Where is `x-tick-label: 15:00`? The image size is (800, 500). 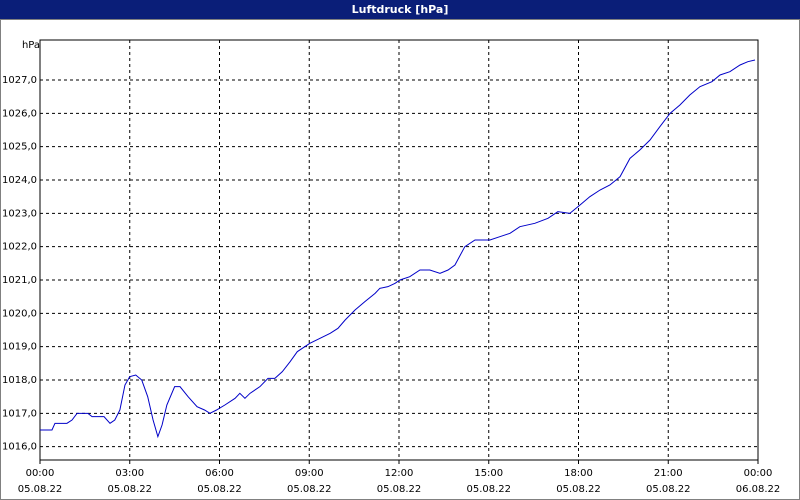
x-tick-label: 15:00 is located at coordinates (488, 473).